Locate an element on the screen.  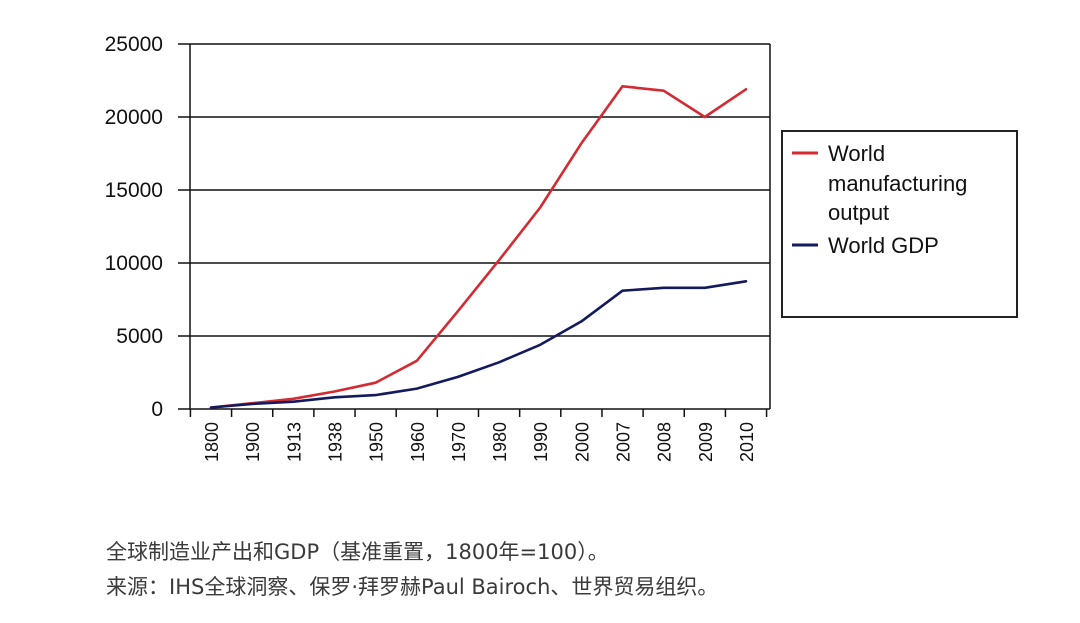
x-tick-label: 2010 is located at coordinates (747, 442).